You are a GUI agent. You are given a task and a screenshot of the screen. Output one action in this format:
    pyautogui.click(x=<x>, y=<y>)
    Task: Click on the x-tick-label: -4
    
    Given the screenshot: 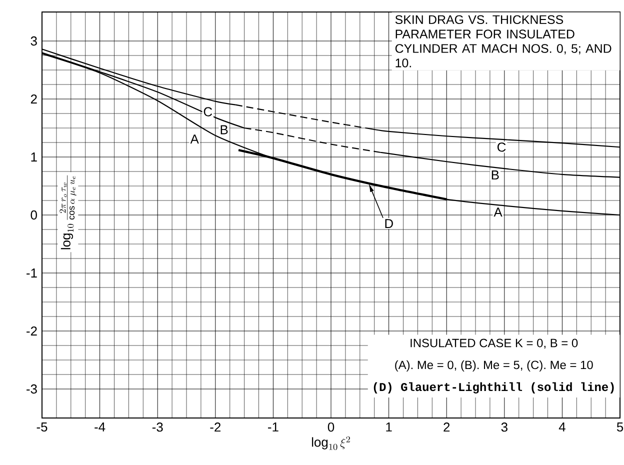 What is the action you would take?
    pyautogui.click(x=100, y=427)
    